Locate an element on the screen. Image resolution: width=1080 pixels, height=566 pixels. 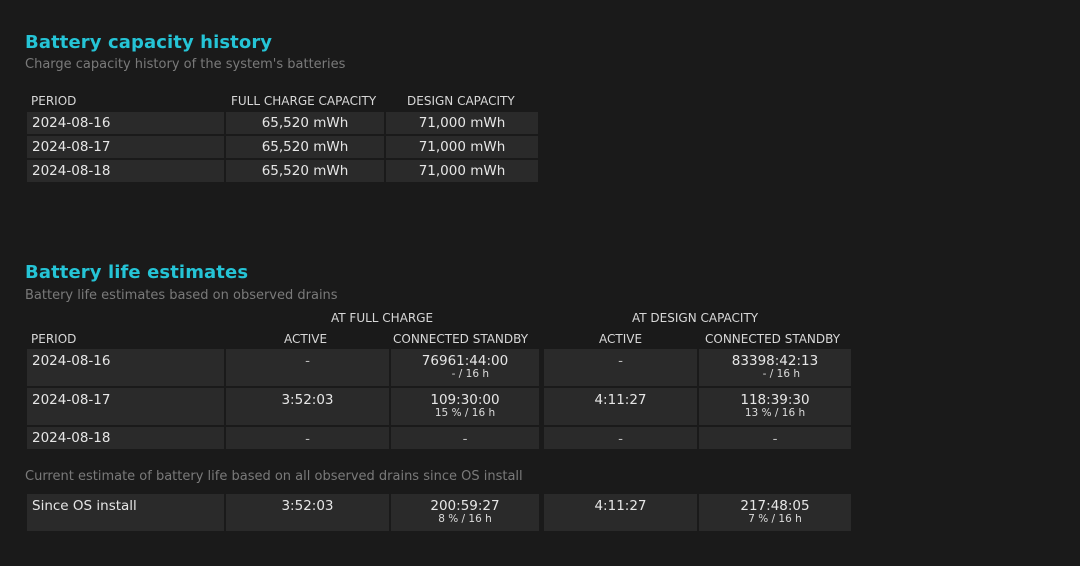
capacity-header-design: DESIGN CAPACITY is located at coordinates (461, 101).